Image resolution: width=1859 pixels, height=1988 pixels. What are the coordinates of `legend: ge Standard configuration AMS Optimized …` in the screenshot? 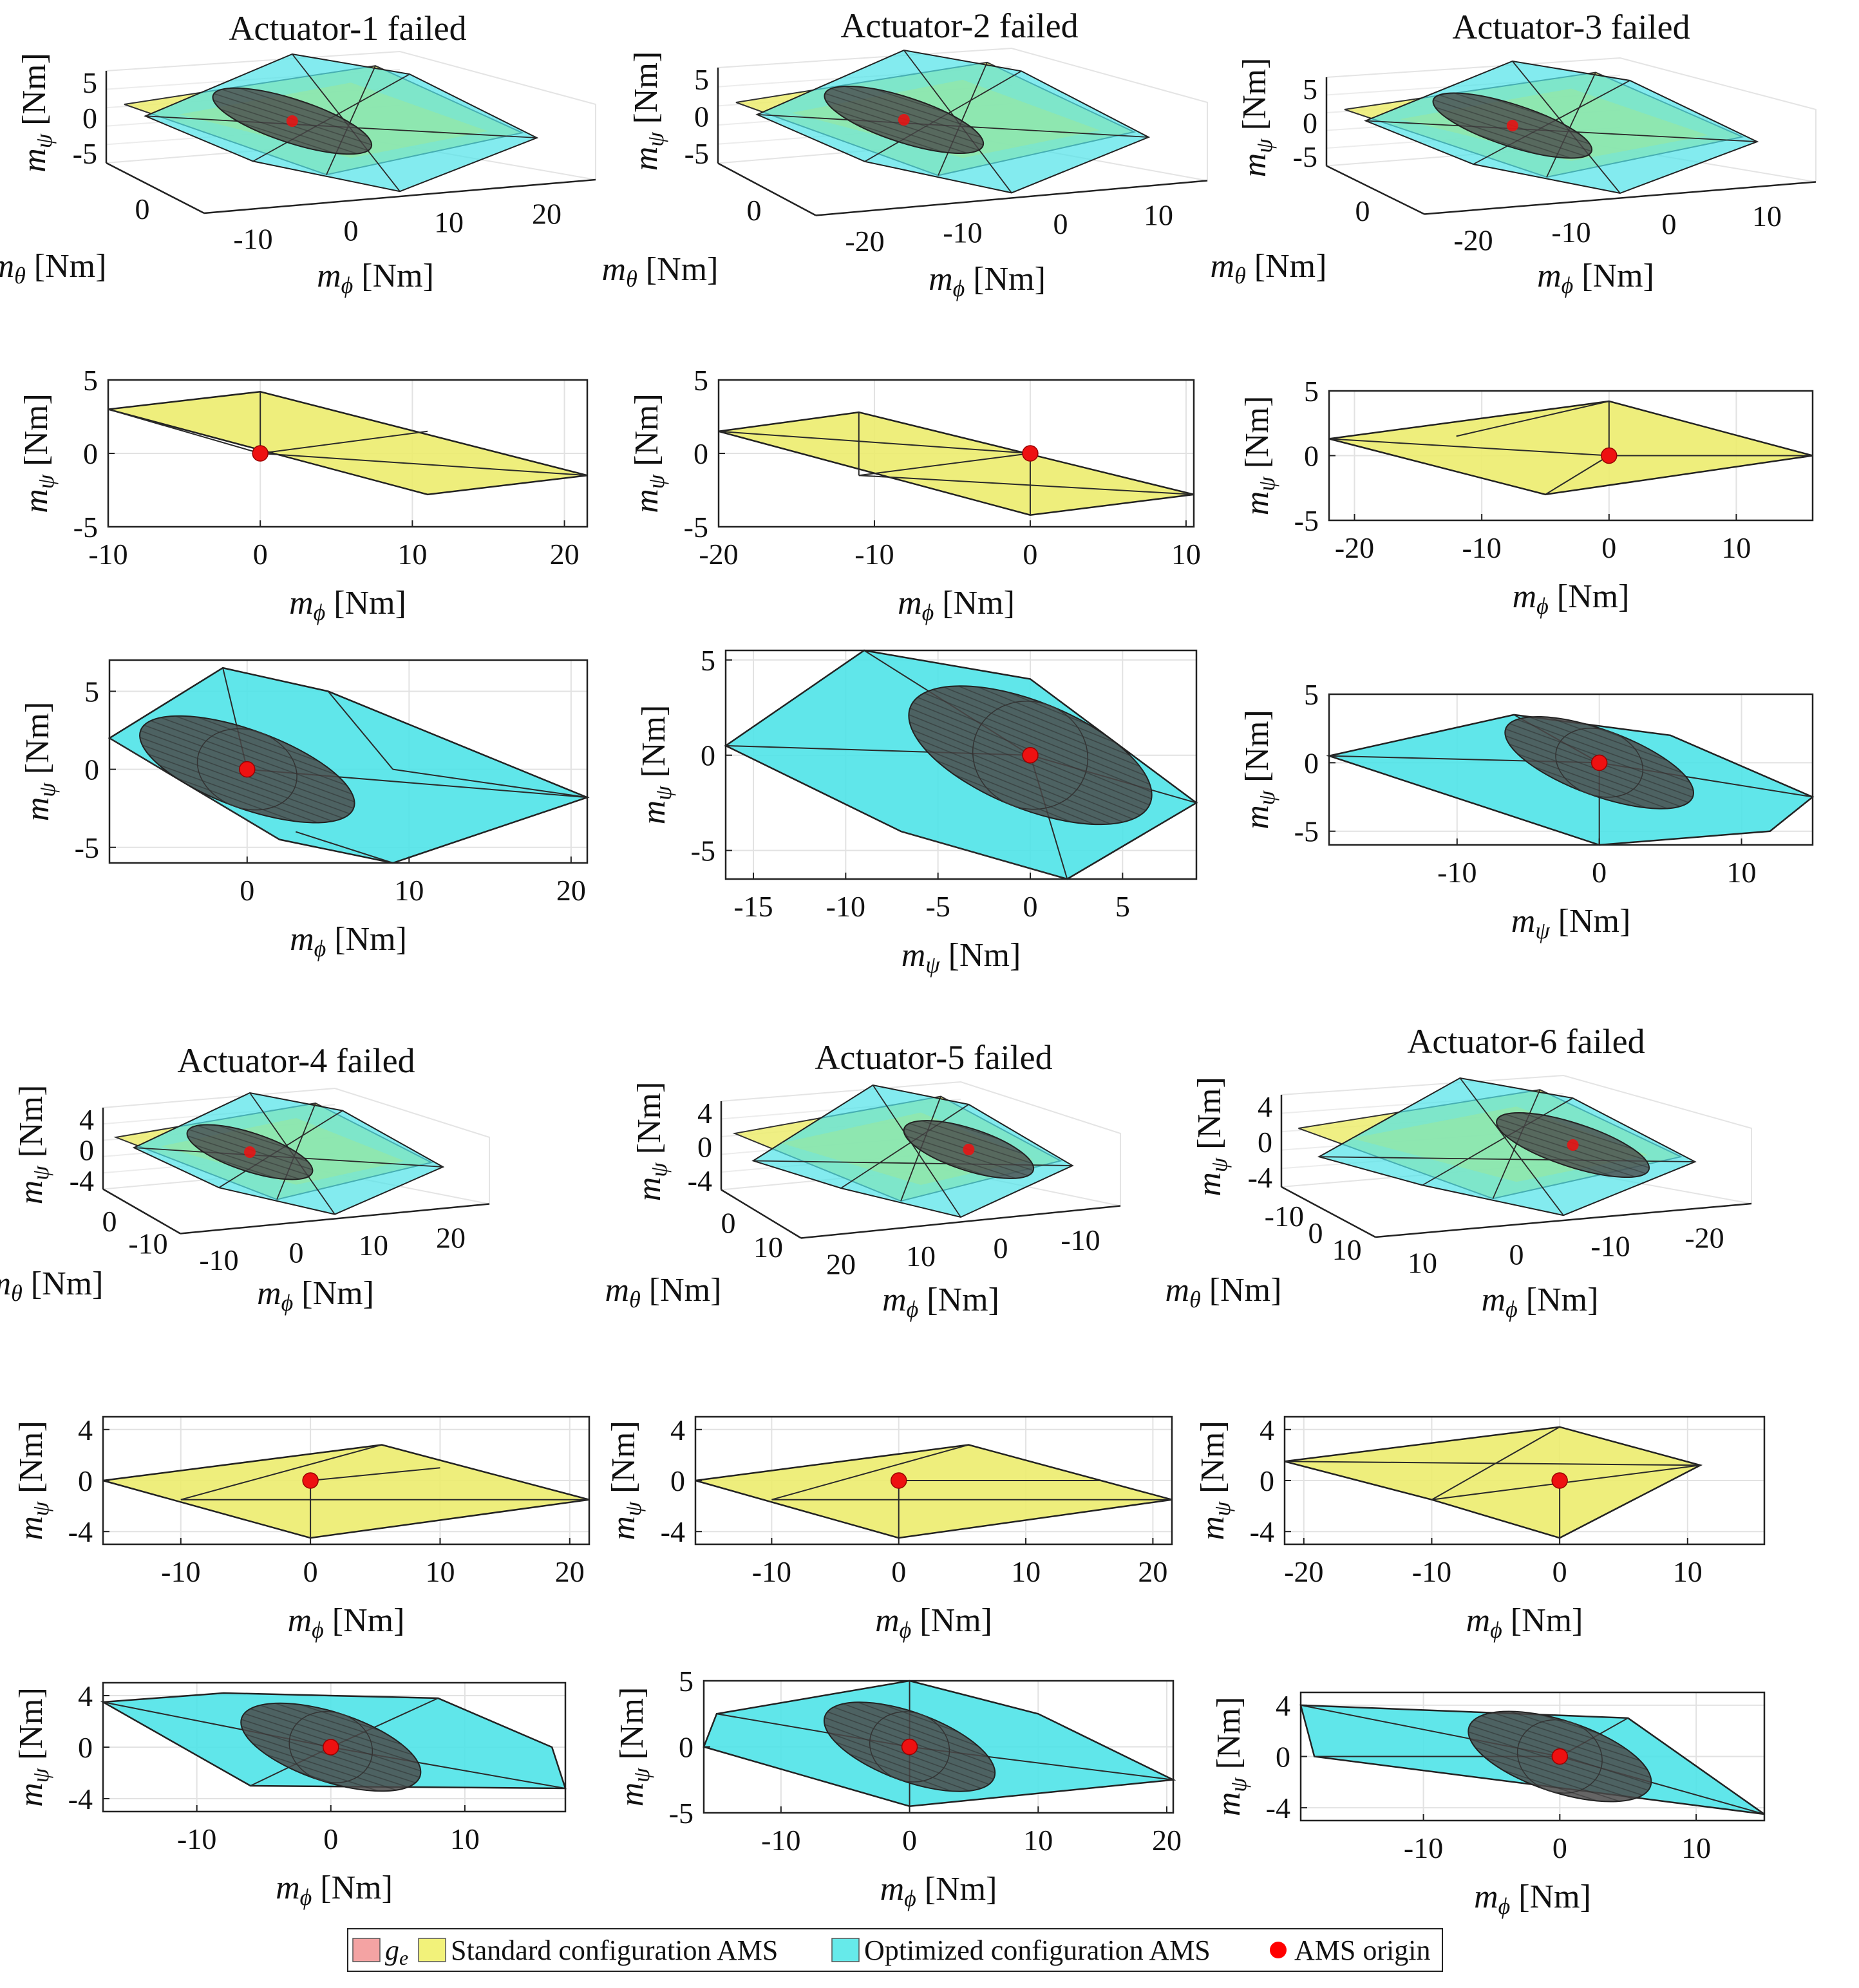 It's located at (895, 1950).